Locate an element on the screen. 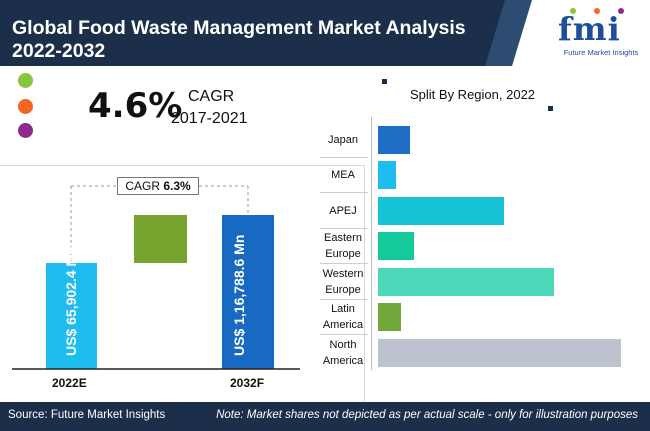 The width and height of the screenshot is (650, 431). region-label-line: Latin is located at coordinates (343, 308).